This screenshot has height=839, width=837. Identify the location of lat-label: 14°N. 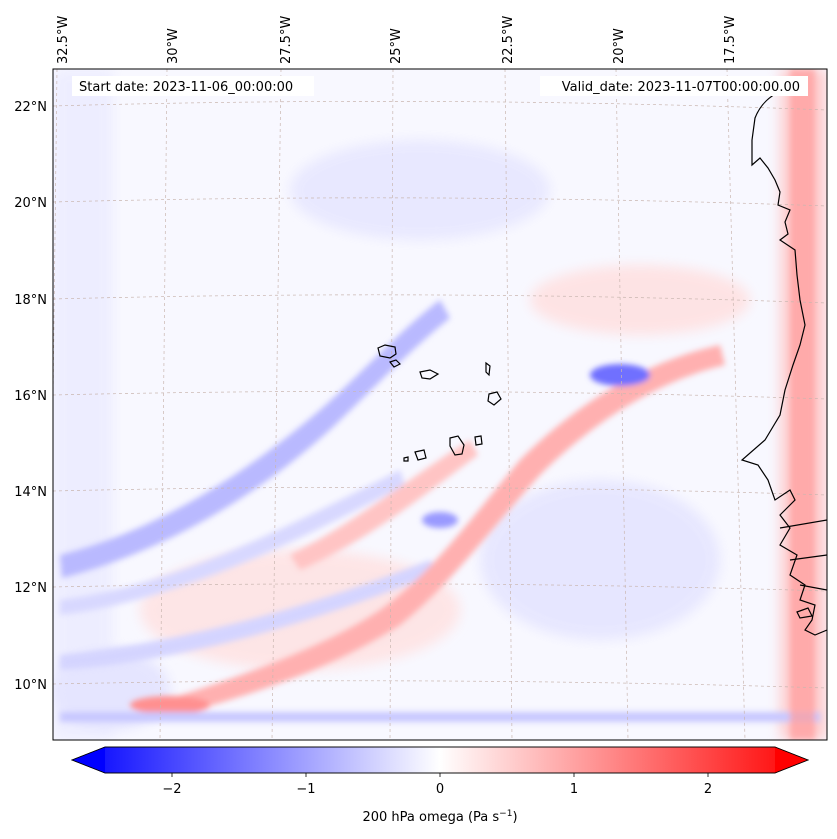
(30, 492).